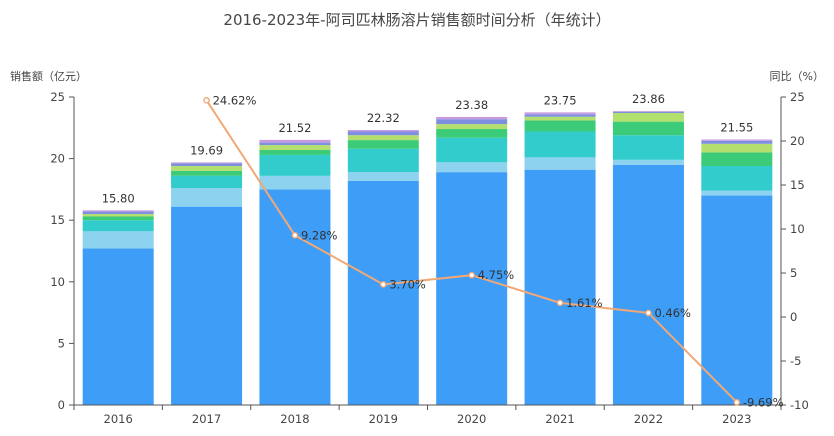 The width and height of the screenshot is (834, 436). I want to click on x-tick-label: 2022, so click(648, 419).